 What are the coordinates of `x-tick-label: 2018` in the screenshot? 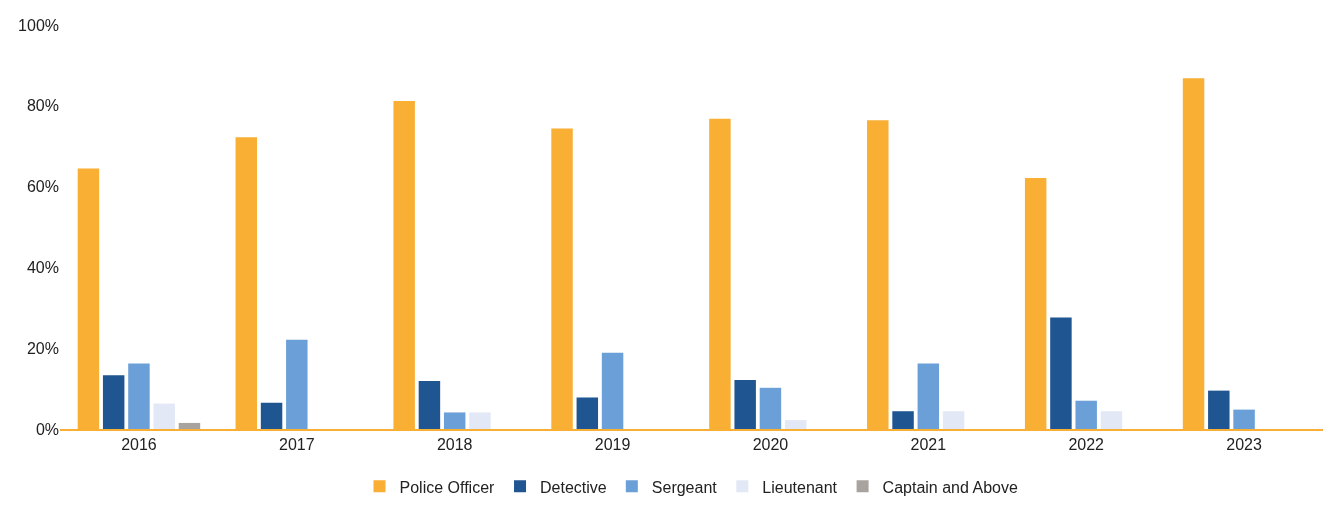 It's located at (454, 445).